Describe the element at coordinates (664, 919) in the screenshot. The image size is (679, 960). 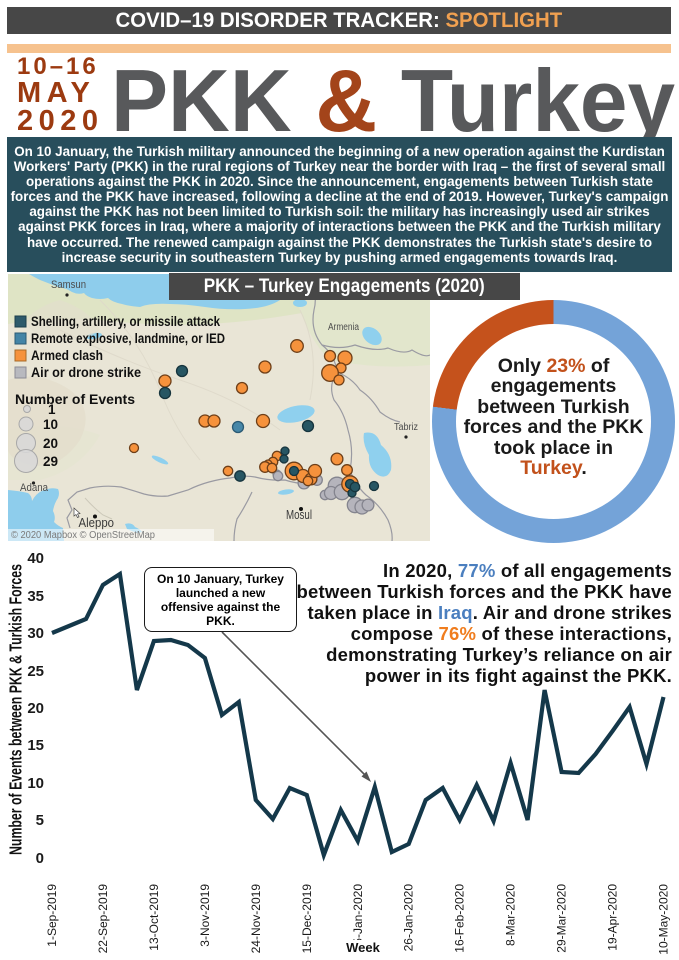
I see `svg-text: 10-May-2020` at that location.